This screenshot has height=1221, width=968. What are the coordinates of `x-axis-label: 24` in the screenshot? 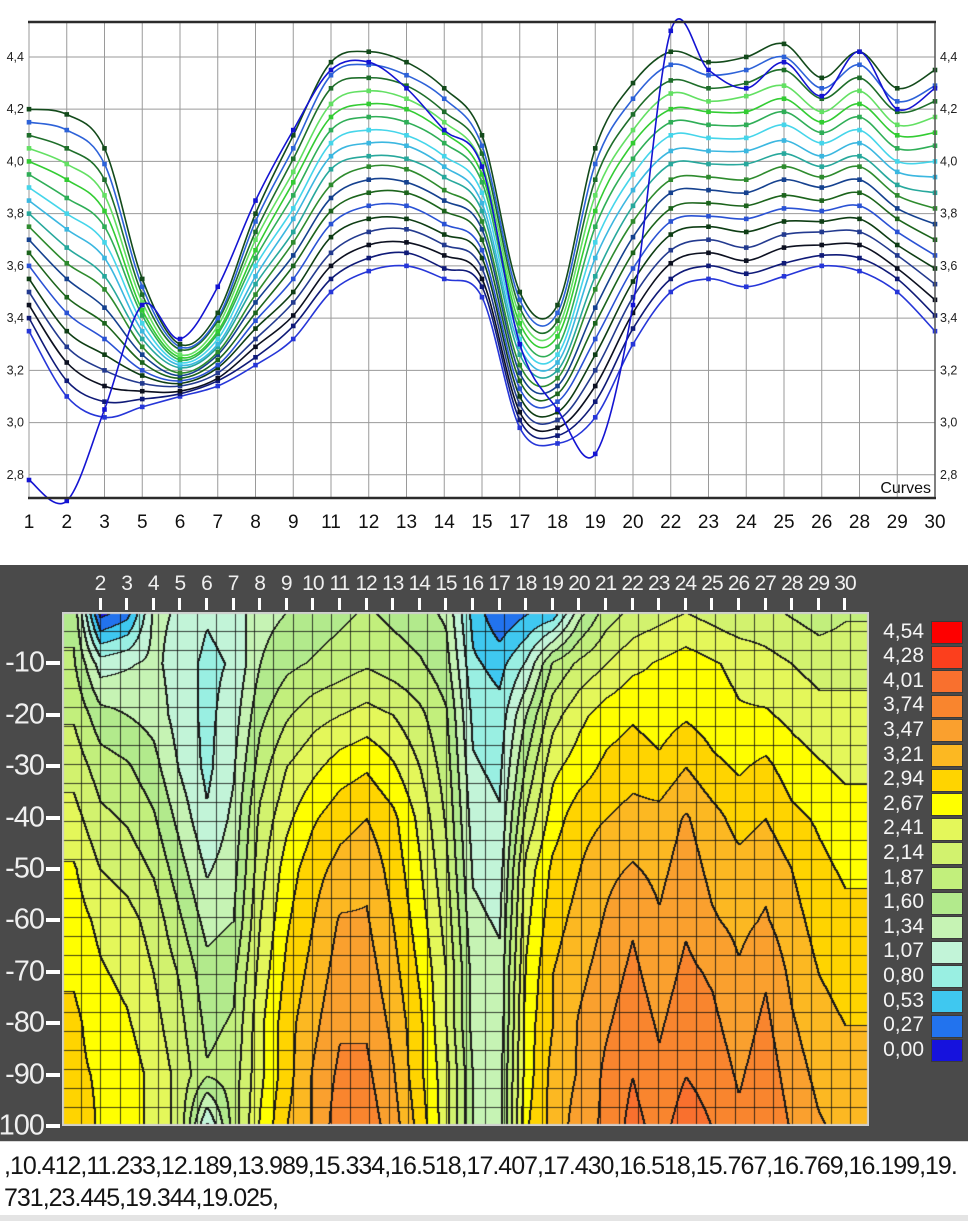 It's located at (747, 522).